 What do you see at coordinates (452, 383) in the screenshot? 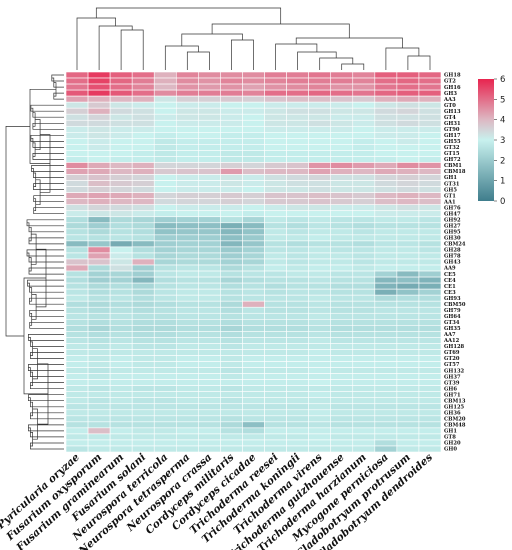
I see `row-label: GT39` at bounding box center [452, 383].